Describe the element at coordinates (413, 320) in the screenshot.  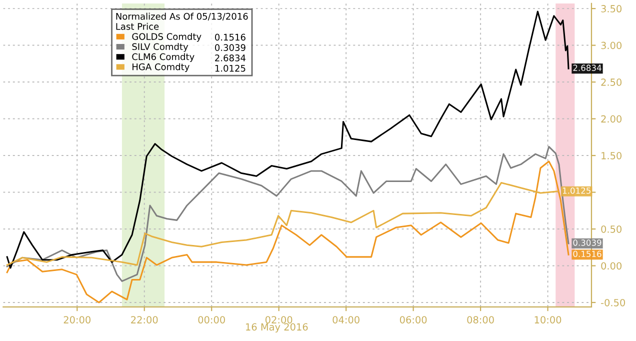
I see `x-tick-label: 06:00` at that location.